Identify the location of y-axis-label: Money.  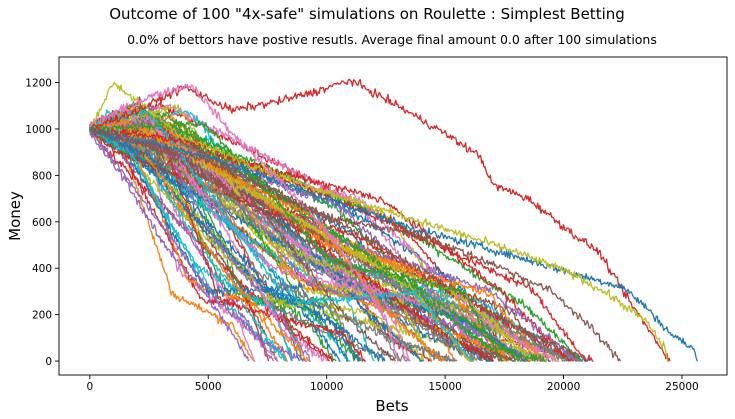
(15, 216).